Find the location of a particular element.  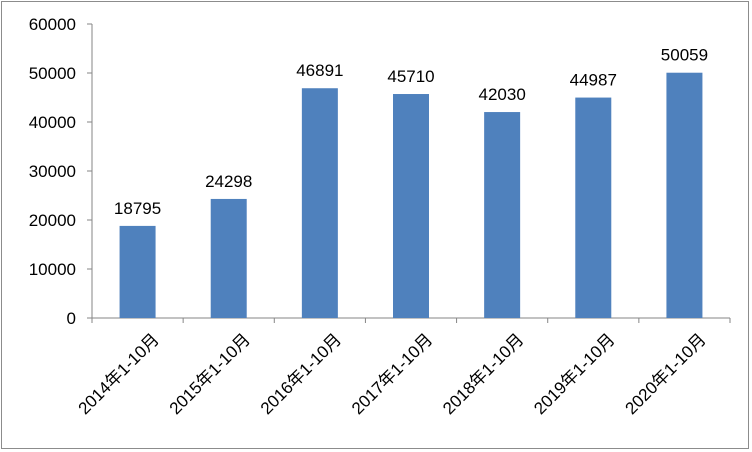

y-tick-label: 20000 is located at coordinates (52, 220).